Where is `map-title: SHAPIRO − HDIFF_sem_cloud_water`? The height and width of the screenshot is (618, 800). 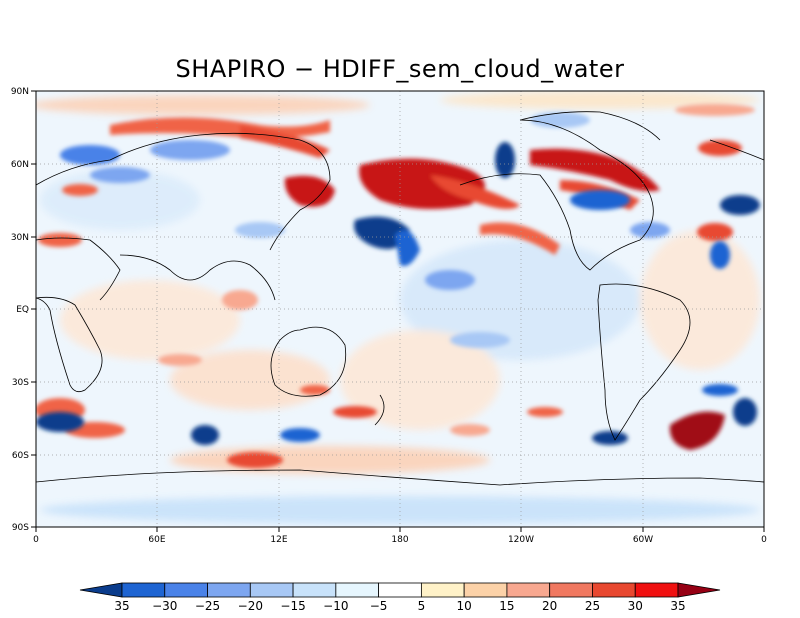
map-title: SHAPIRO − HDIFF_sem_cloud_water is located at coordinates (400, 69).